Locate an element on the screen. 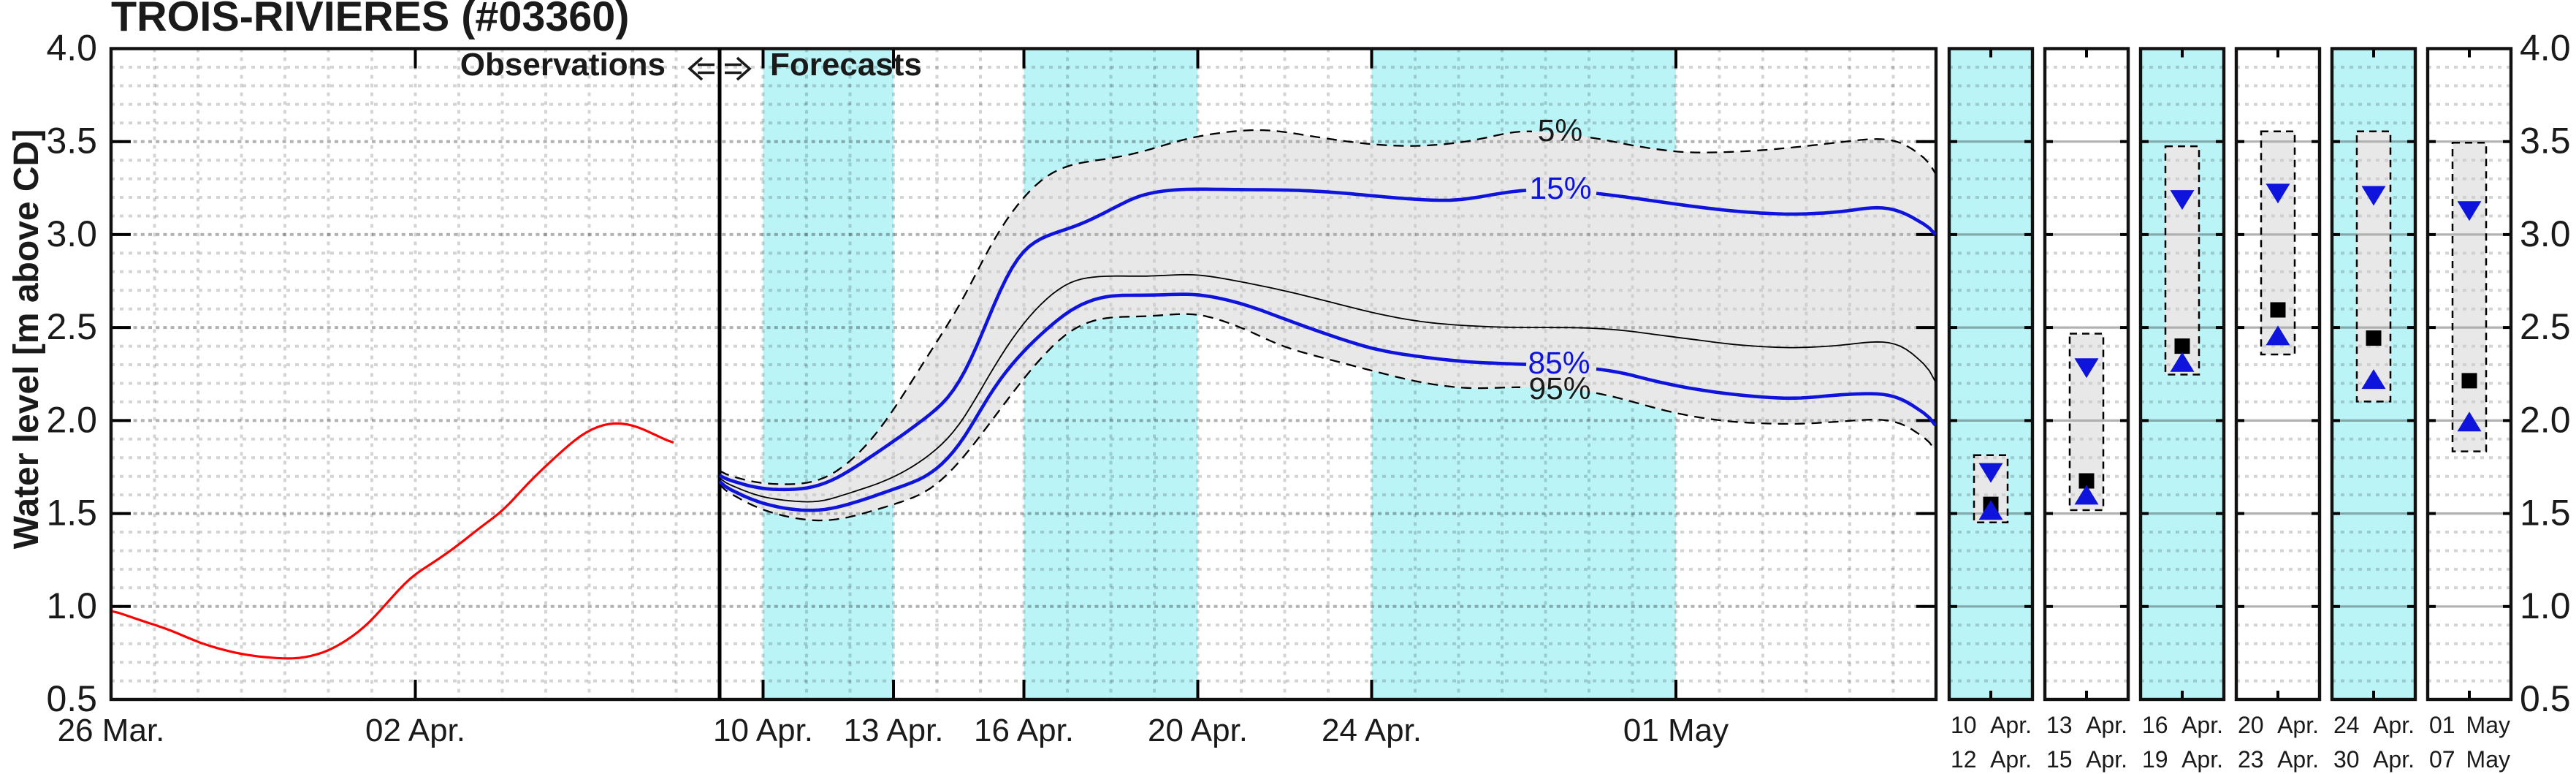 The width and height of the screenshot is (2576, 774). svg-text: 16 Apr. is located at coordinates (1024, 730).